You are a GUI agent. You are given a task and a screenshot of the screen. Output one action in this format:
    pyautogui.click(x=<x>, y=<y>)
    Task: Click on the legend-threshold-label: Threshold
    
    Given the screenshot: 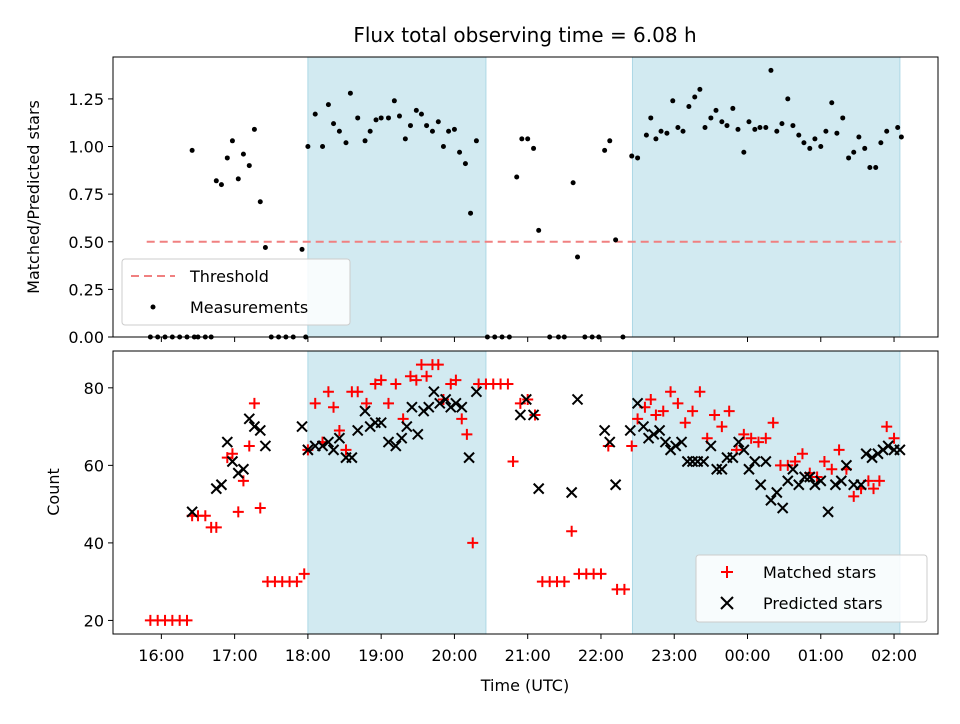 What is the action you would take?
    pyautogui.click(x=229, y=276)
    